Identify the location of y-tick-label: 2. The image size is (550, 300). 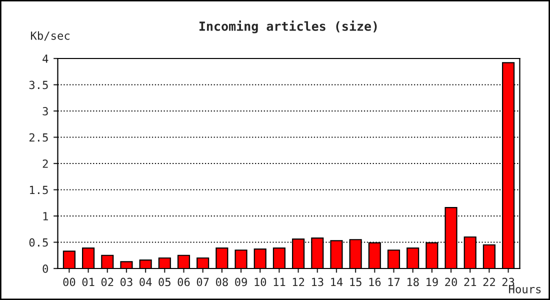
(45, 164).